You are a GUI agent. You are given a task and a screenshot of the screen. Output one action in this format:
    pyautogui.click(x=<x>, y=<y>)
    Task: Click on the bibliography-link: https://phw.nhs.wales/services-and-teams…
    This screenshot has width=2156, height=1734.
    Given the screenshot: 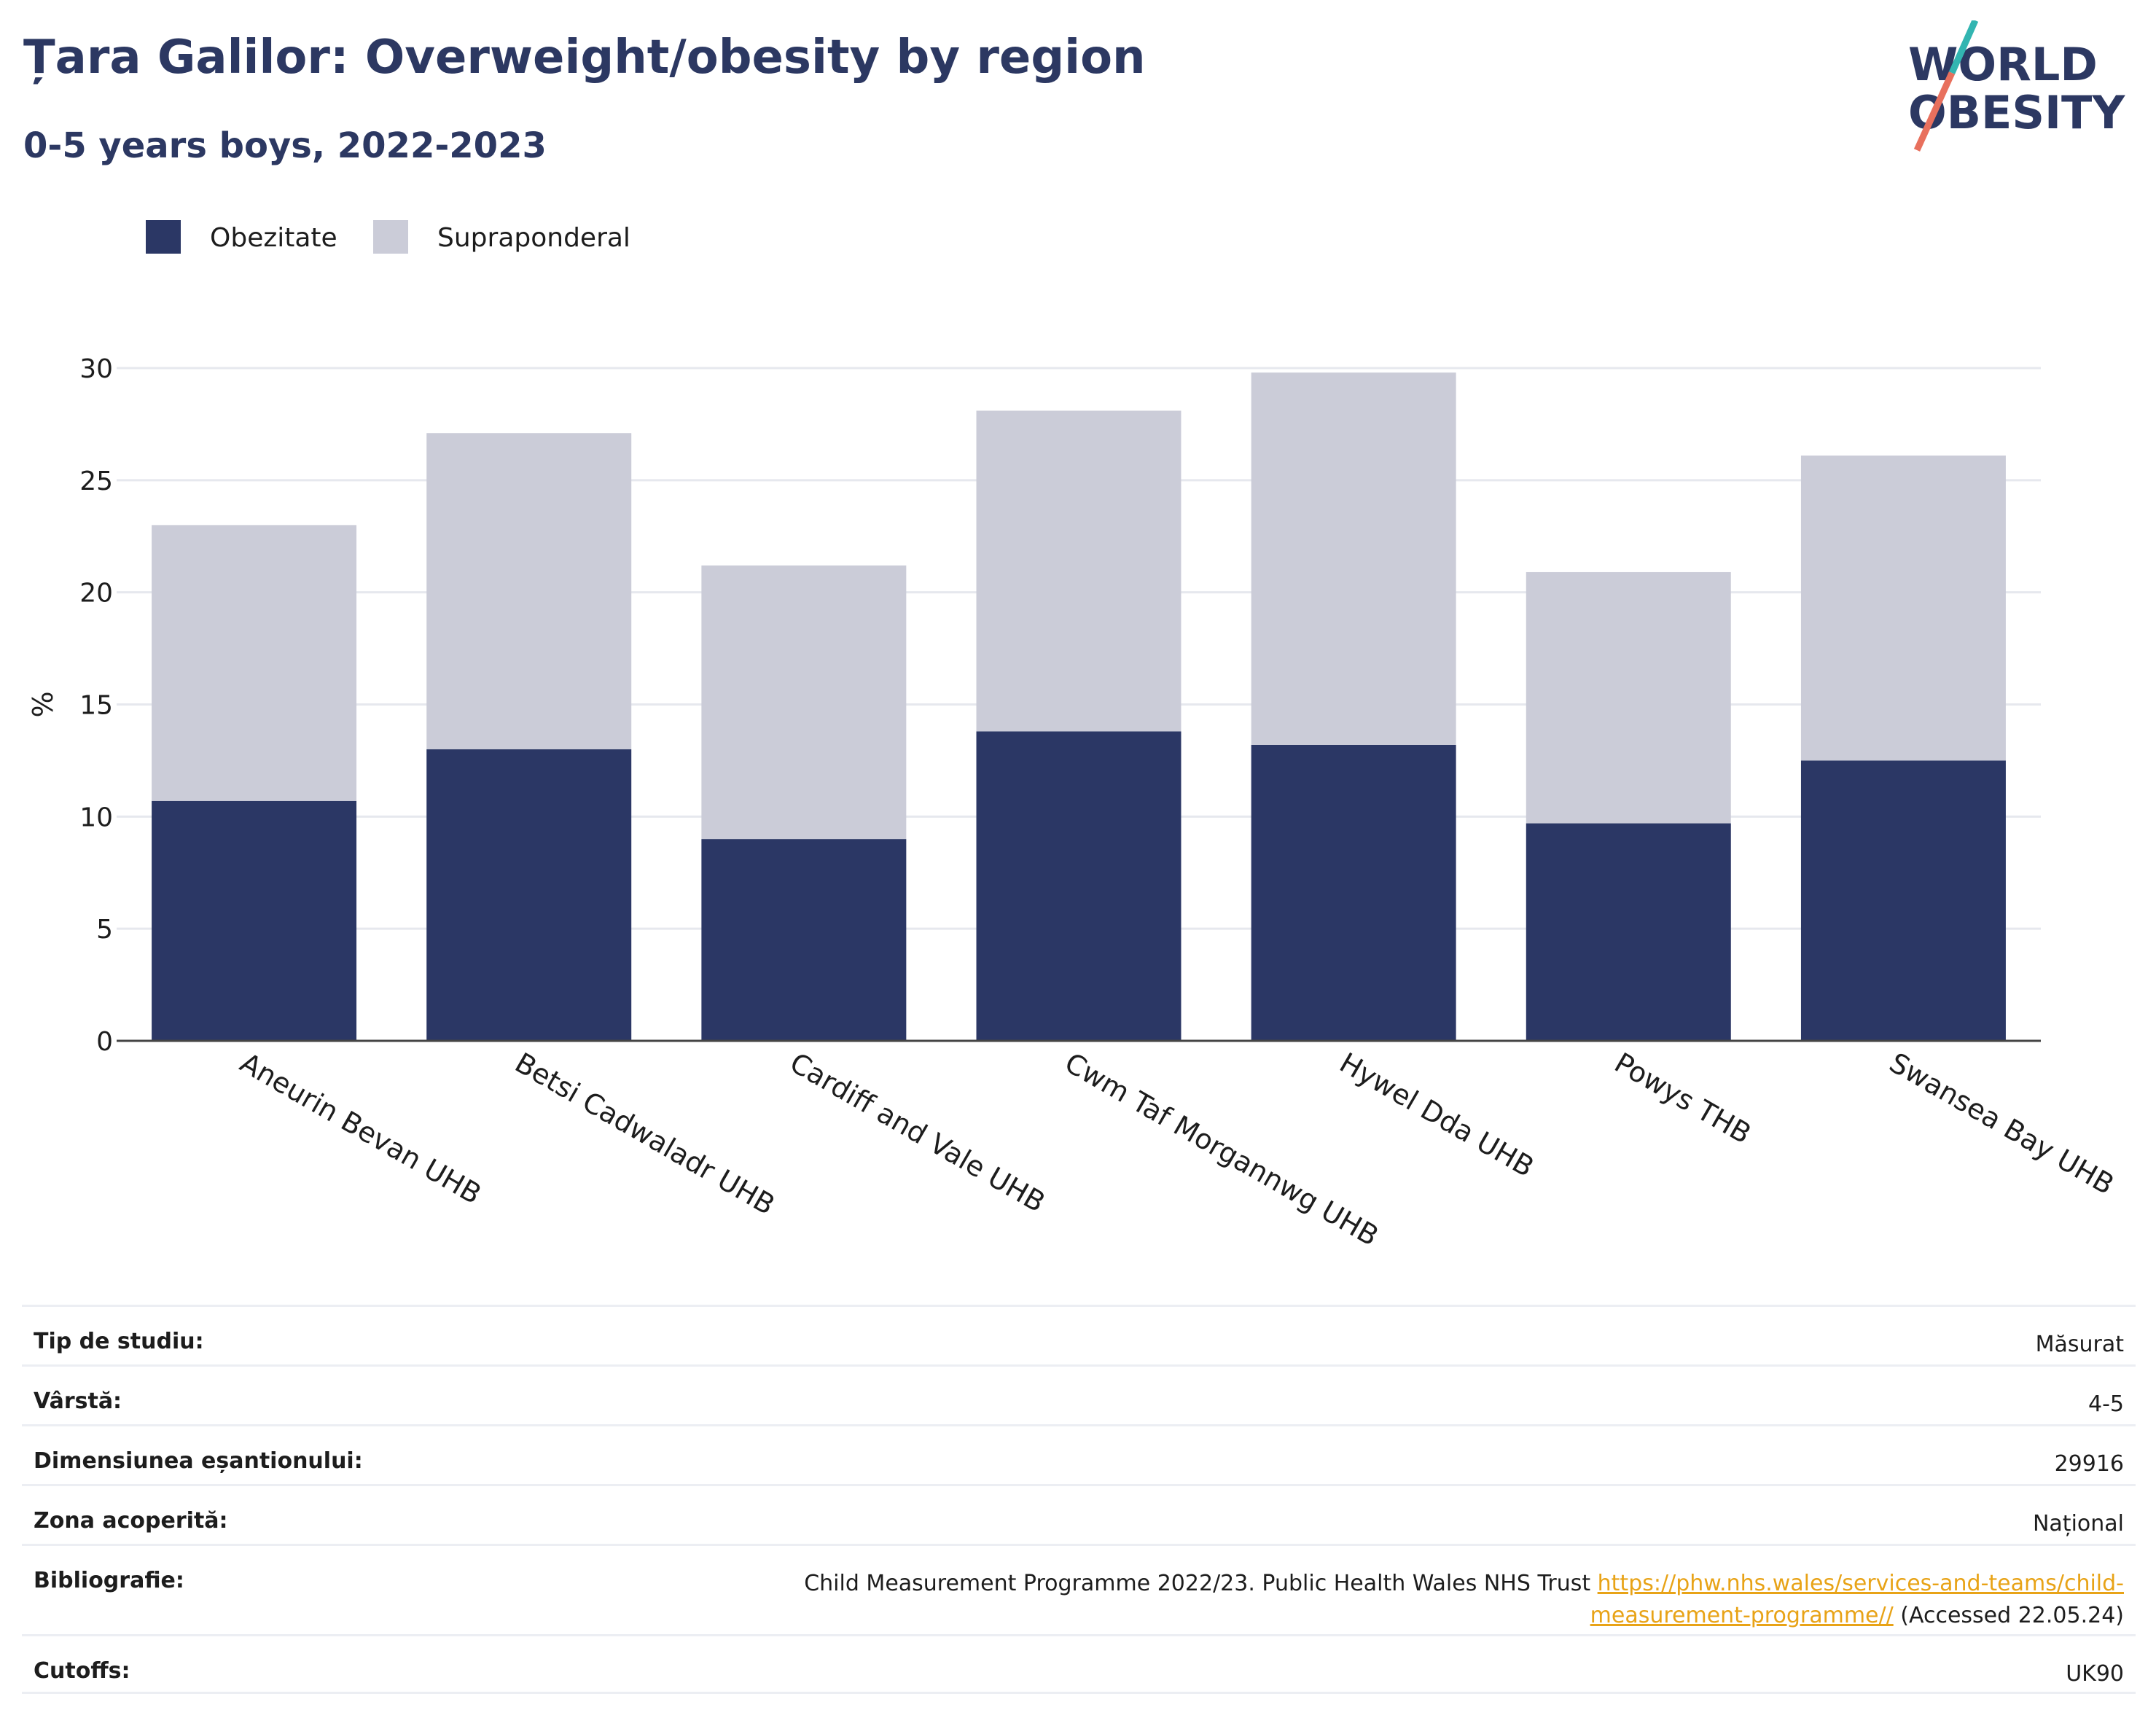 What is the action you would take?
    pyautogui.click(x=1857, y=1600)
    